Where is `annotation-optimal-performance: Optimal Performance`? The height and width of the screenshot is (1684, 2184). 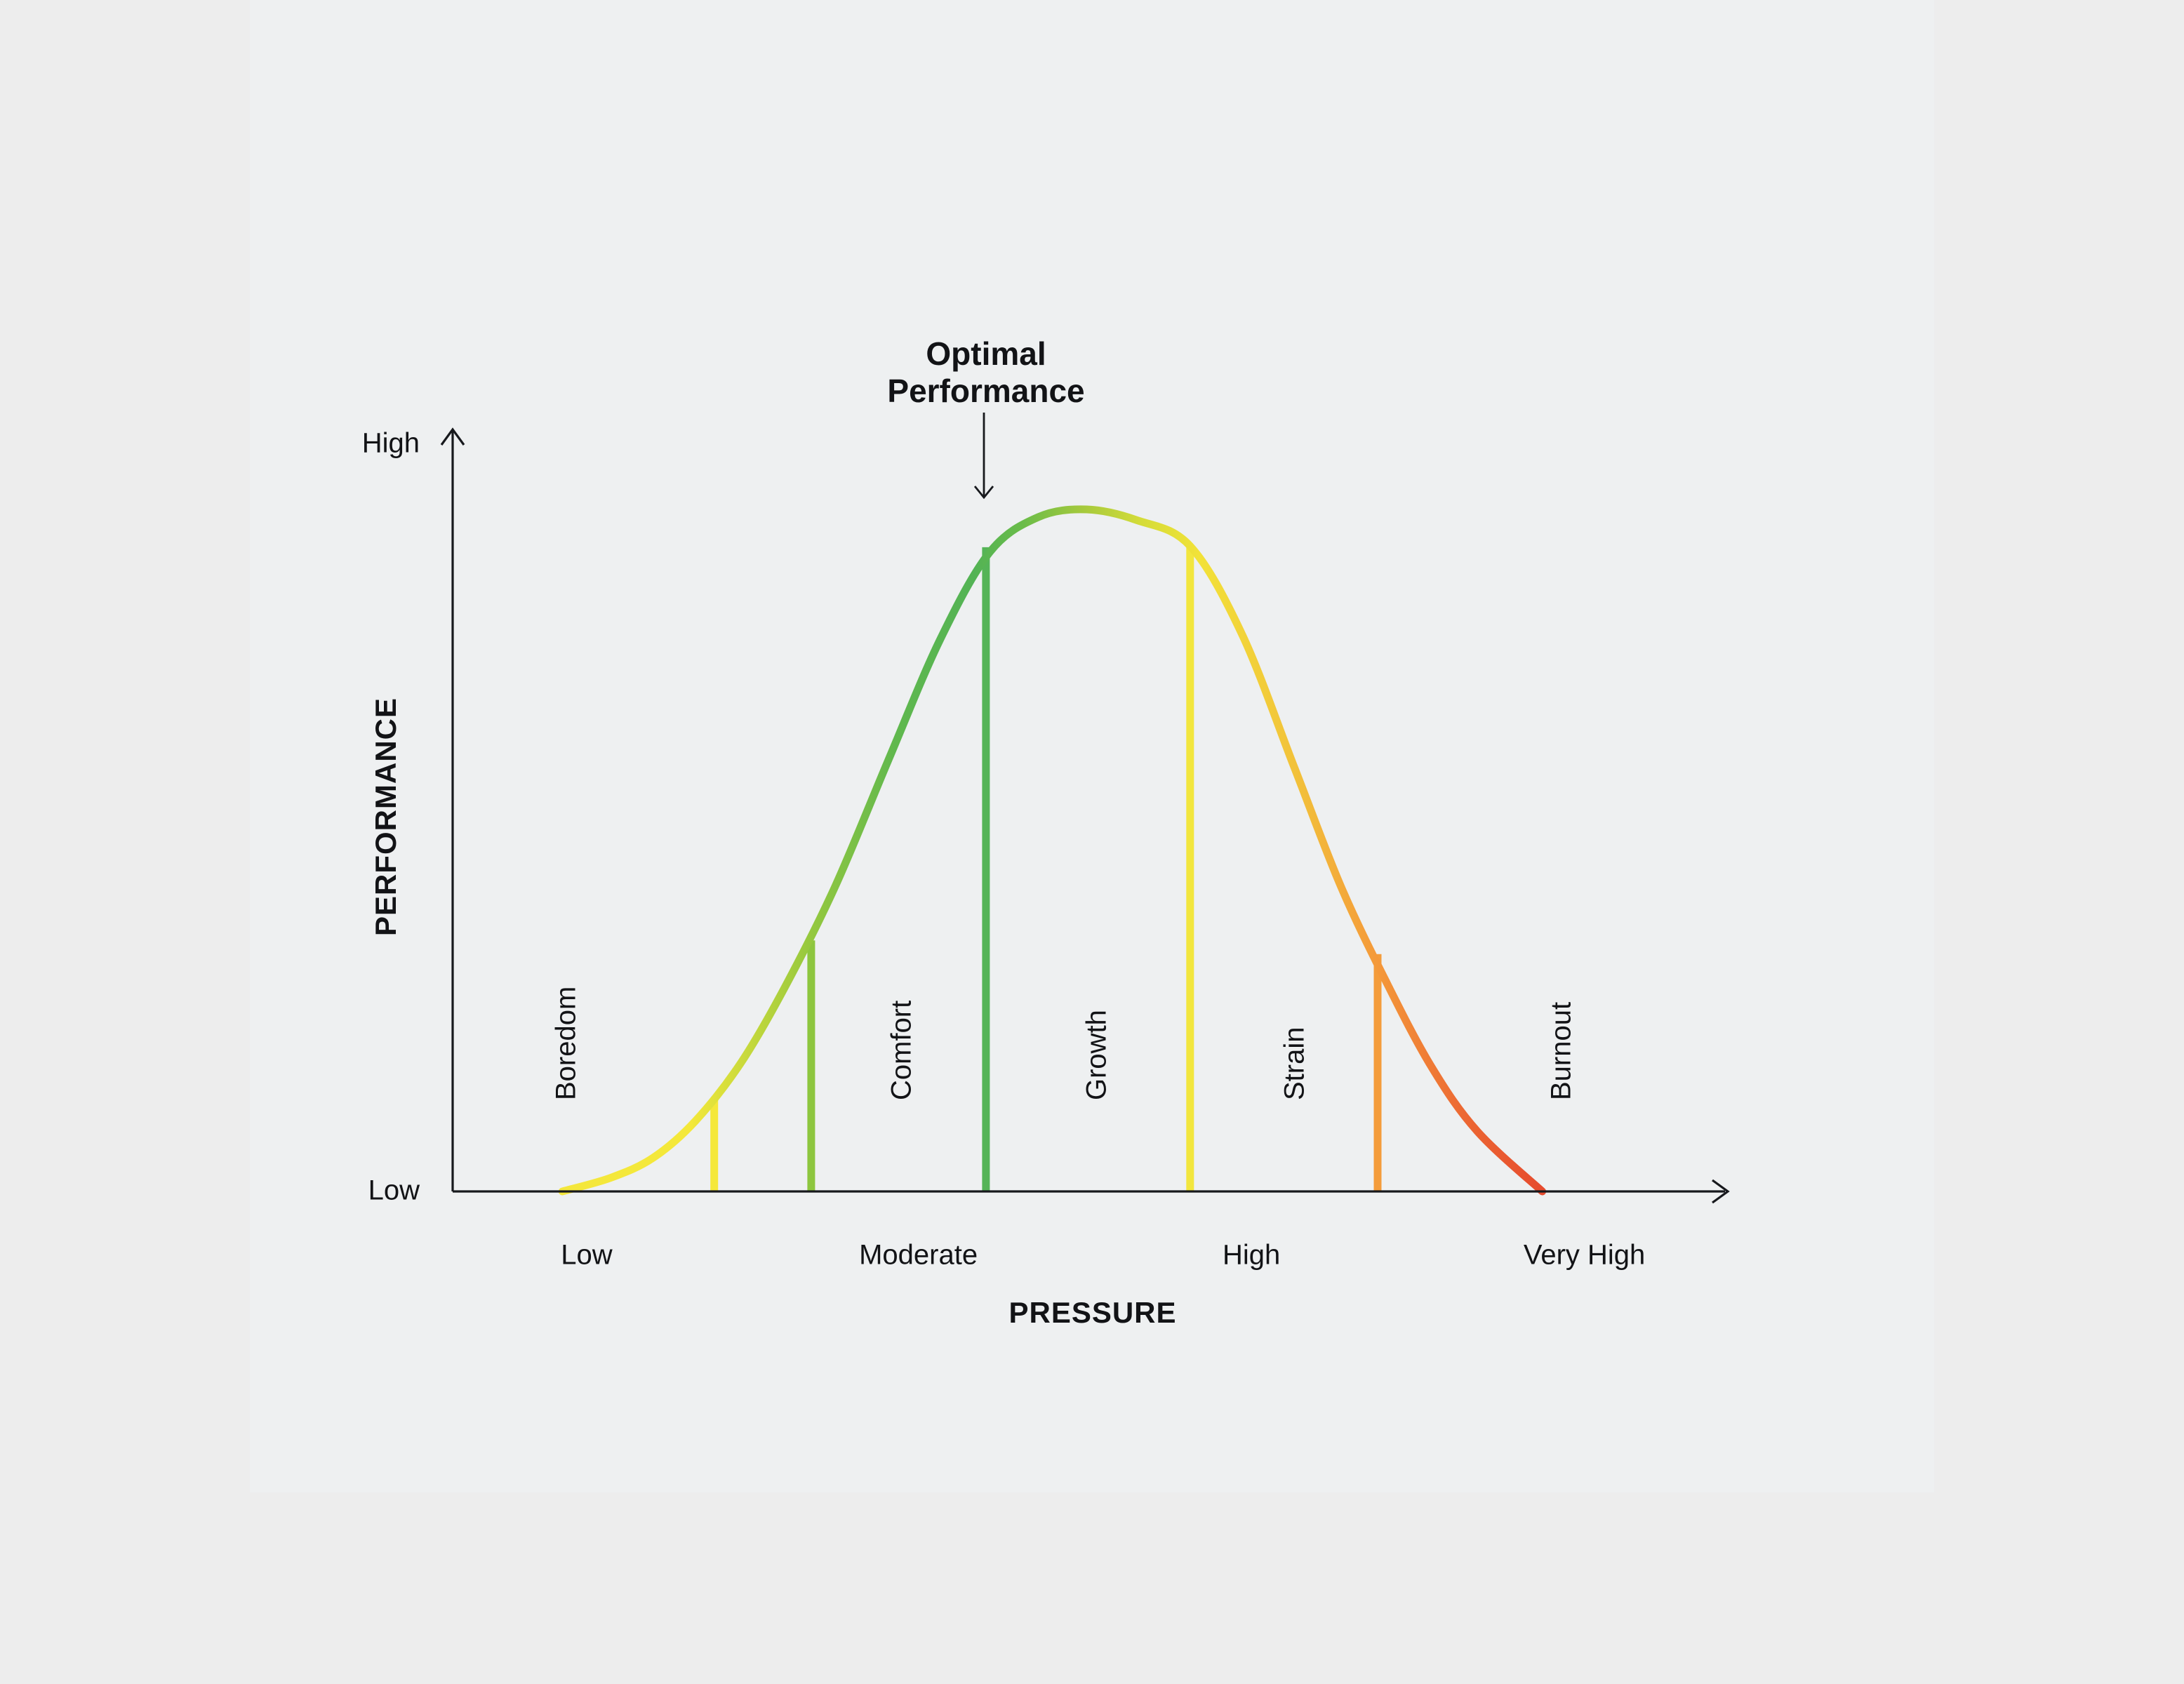 annotation-optimal-performance: Optimal Performance is located at coordinates (986, 372).